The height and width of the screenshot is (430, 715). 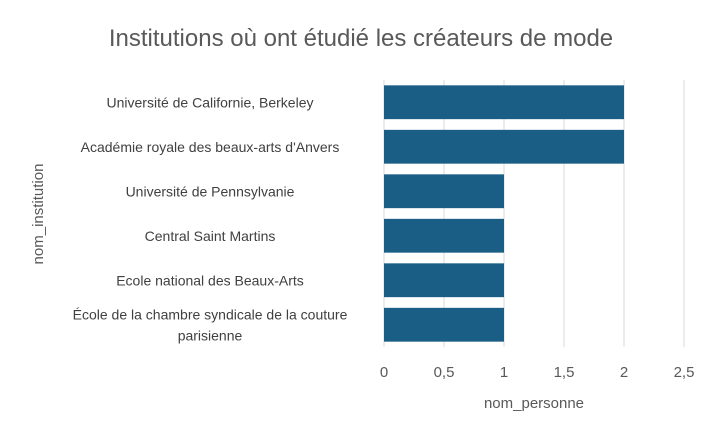 I want to click on category-label: Académie royale des beaux-arts d'Anvers, so click(x=210, y=147).